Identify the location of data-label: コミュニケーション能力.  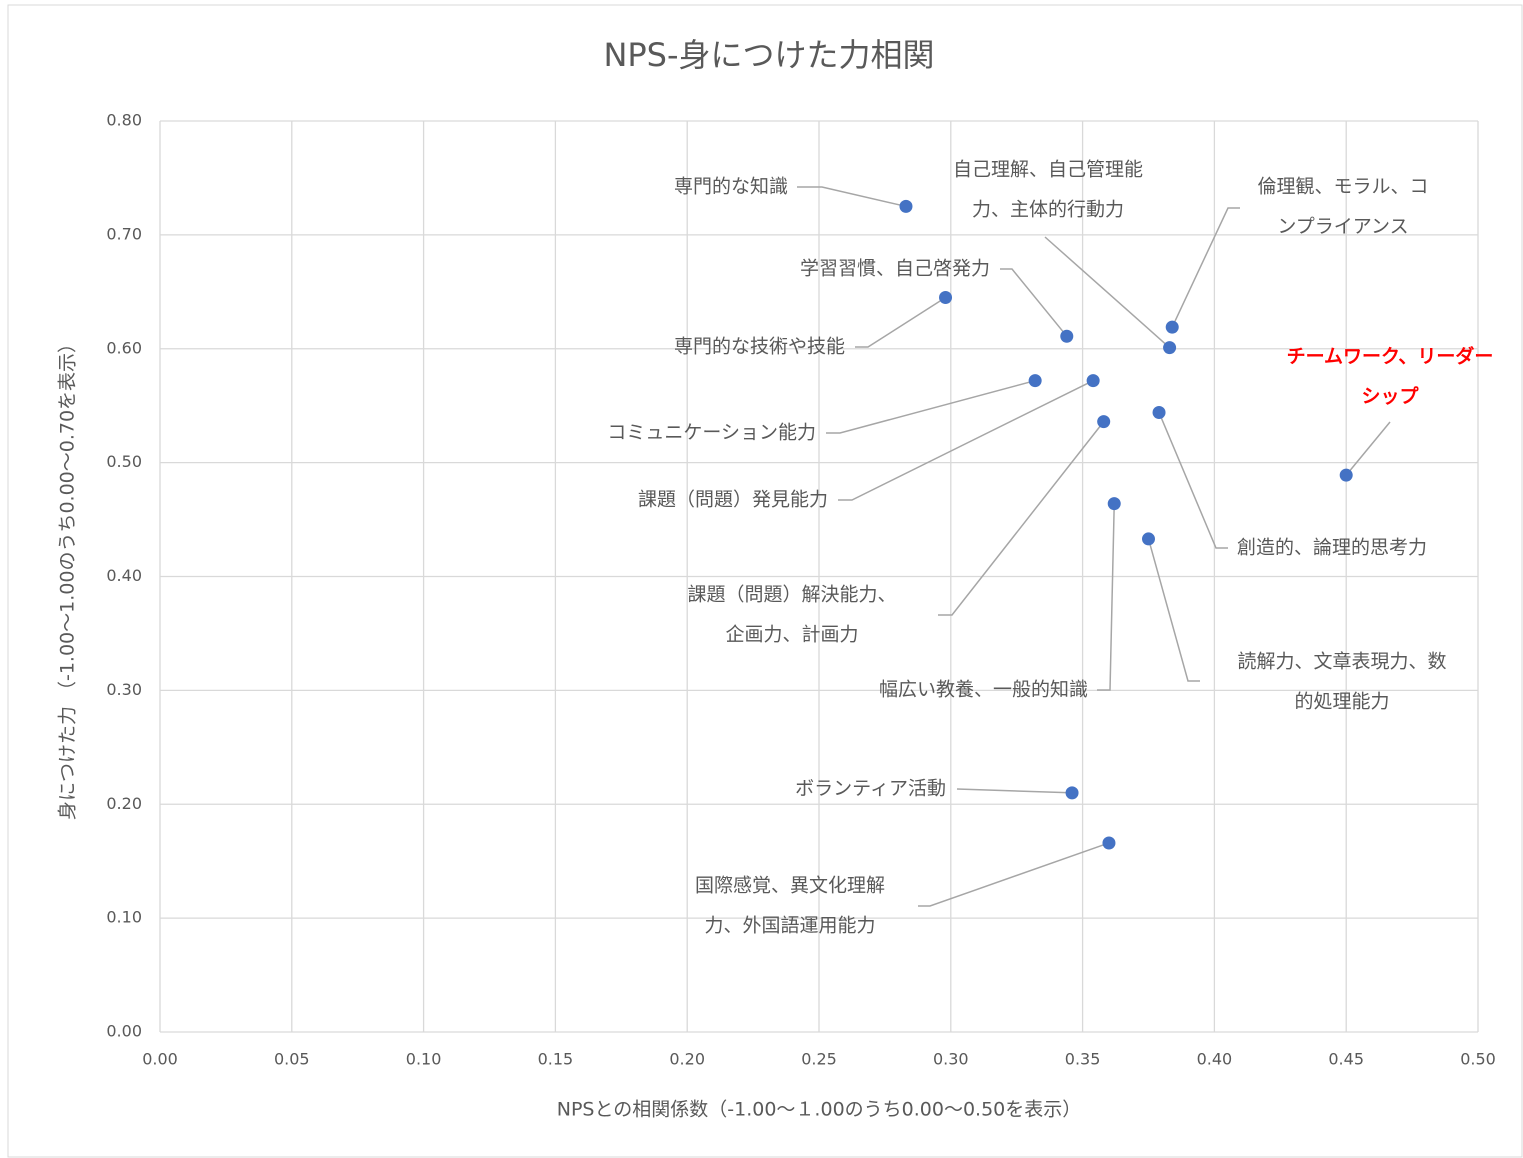
(711, 433).